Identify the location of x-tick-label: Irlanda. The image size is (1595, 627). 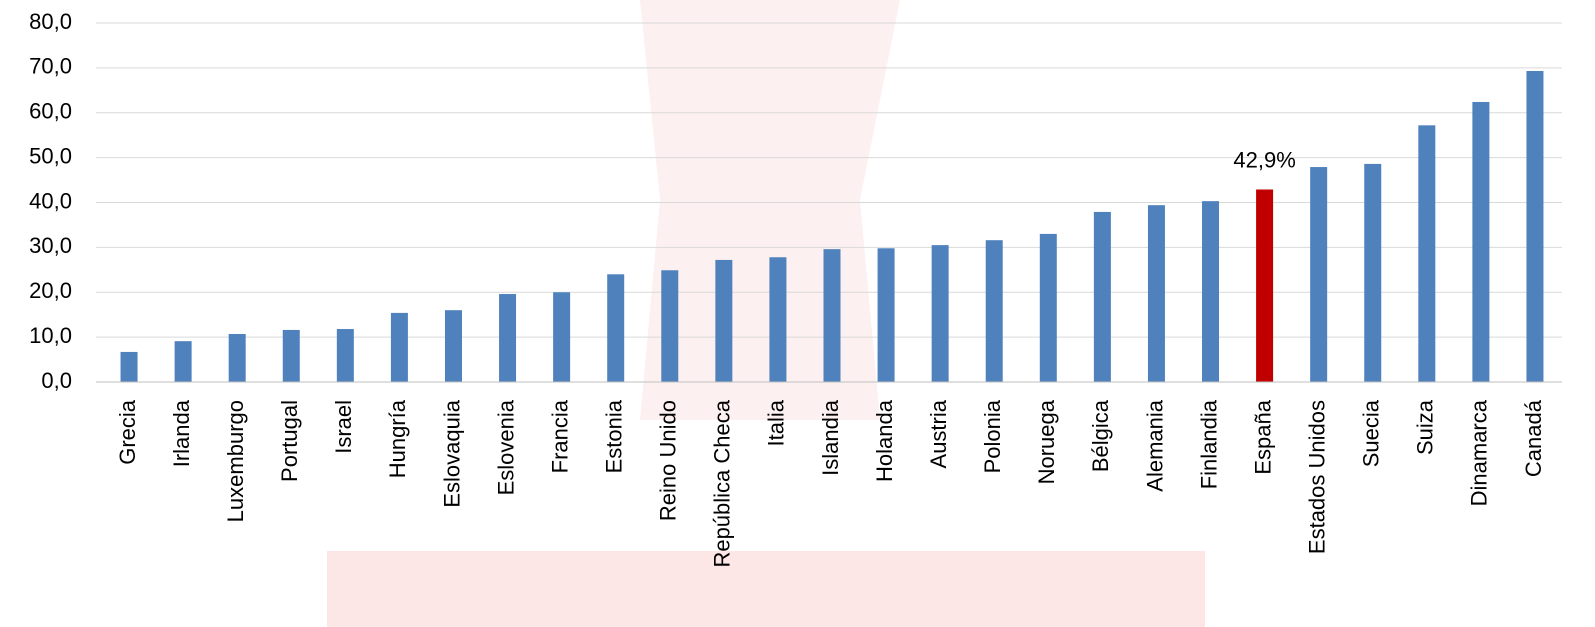
(181, 433).